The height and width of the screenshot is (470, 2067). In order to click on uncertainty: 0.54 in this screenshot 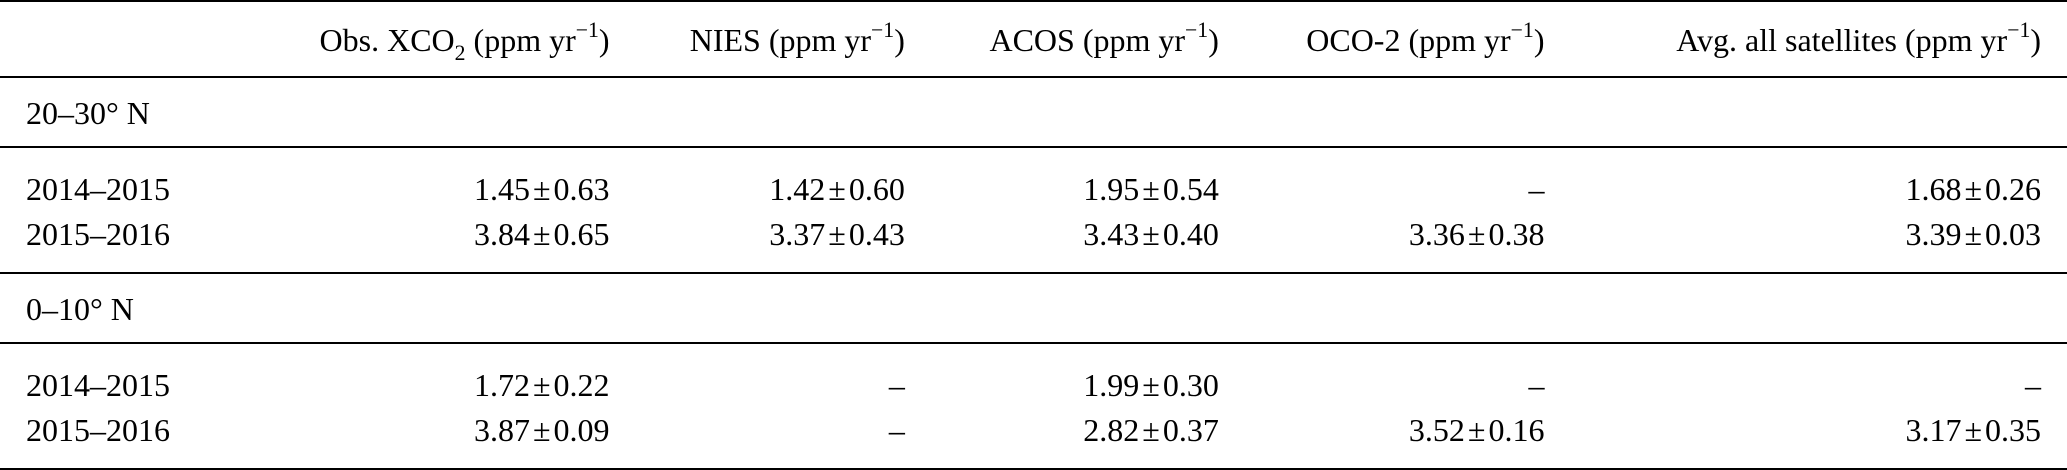, I will do `click(1190, 188)`.